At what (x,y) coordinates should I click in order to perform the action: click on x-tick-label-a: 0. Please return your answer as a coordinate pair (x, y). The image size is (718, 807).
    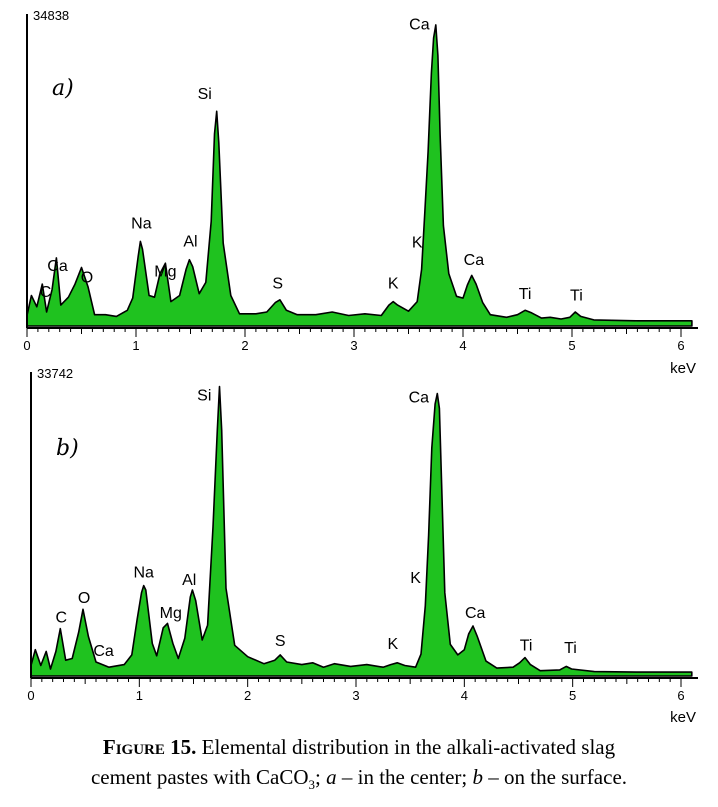
    Looking at the image, I should click on (26, 345).